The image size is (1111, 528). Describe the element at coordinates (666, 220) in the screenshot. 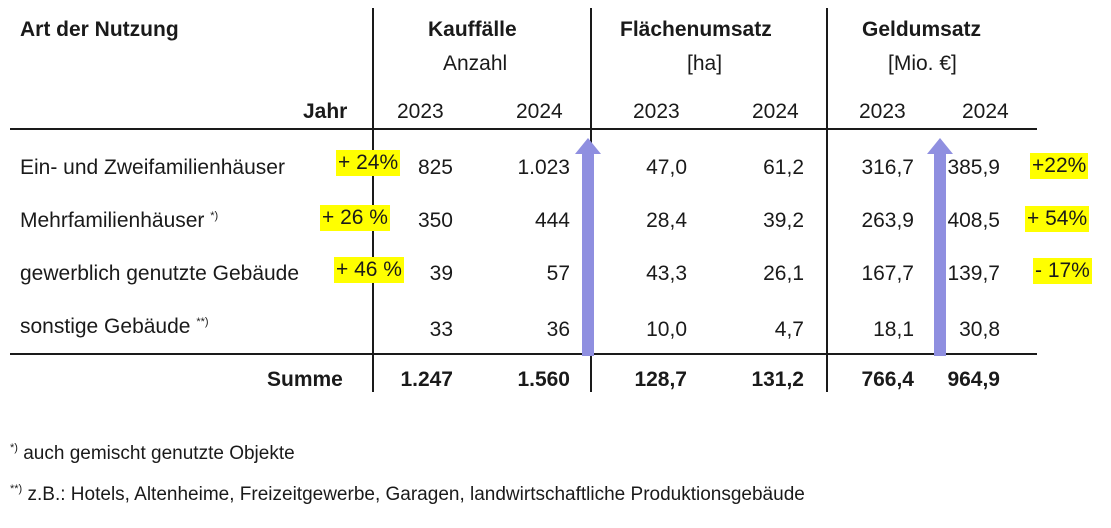

I see `cell-value: 28,4` at that location.